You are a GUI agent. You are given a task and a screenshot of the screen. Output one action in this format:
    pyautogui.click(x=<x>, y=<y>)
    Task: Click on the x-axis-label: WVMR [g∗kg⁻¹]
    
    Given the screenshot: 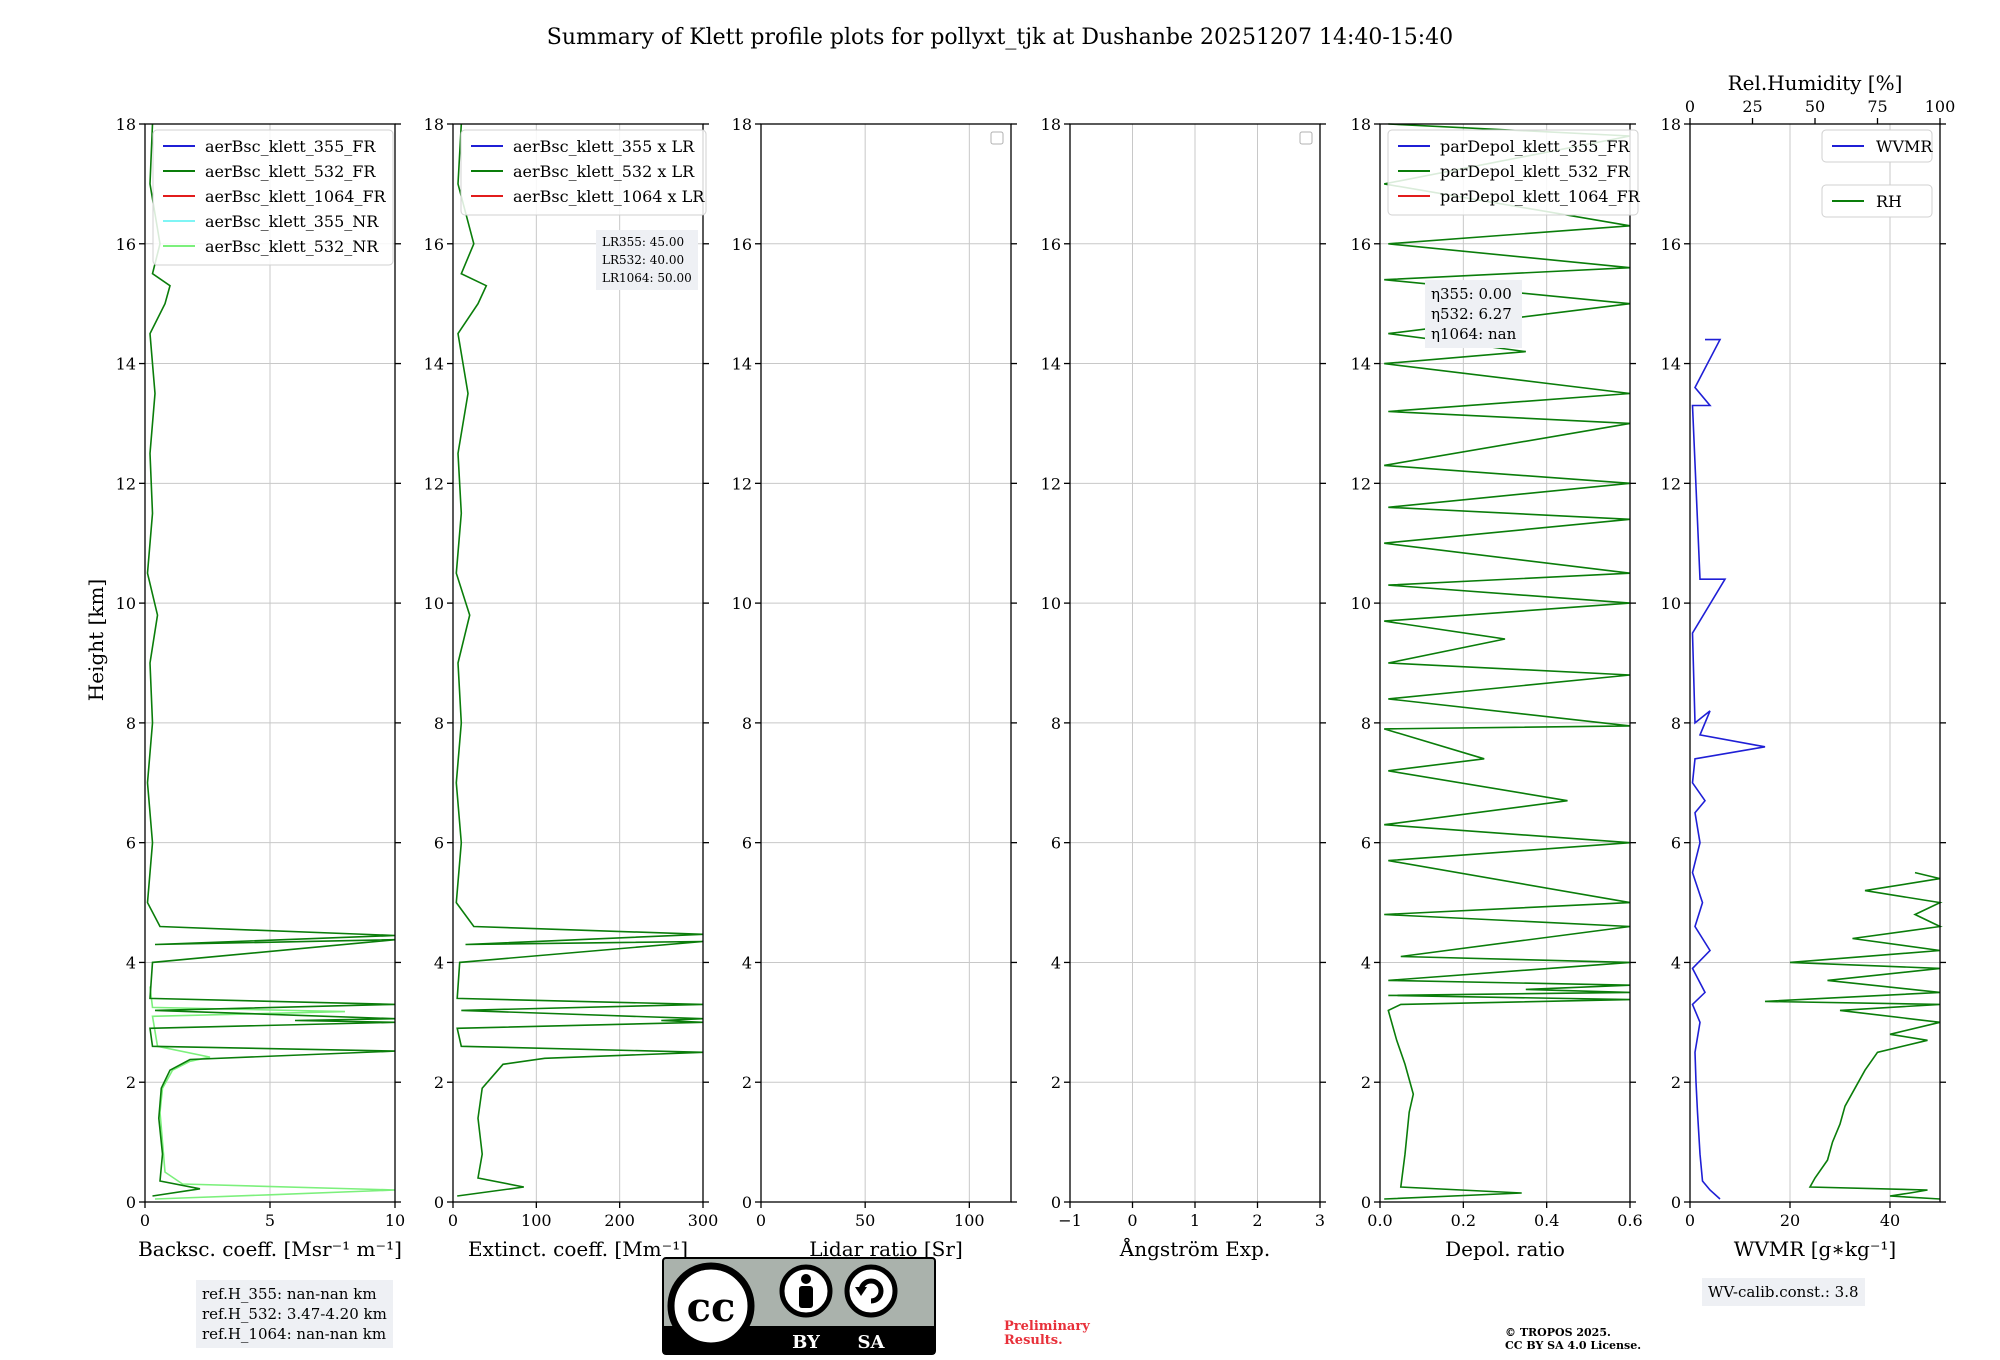 What is the action you would take?
    pyautogui.click(x=1815, y=1249)
    